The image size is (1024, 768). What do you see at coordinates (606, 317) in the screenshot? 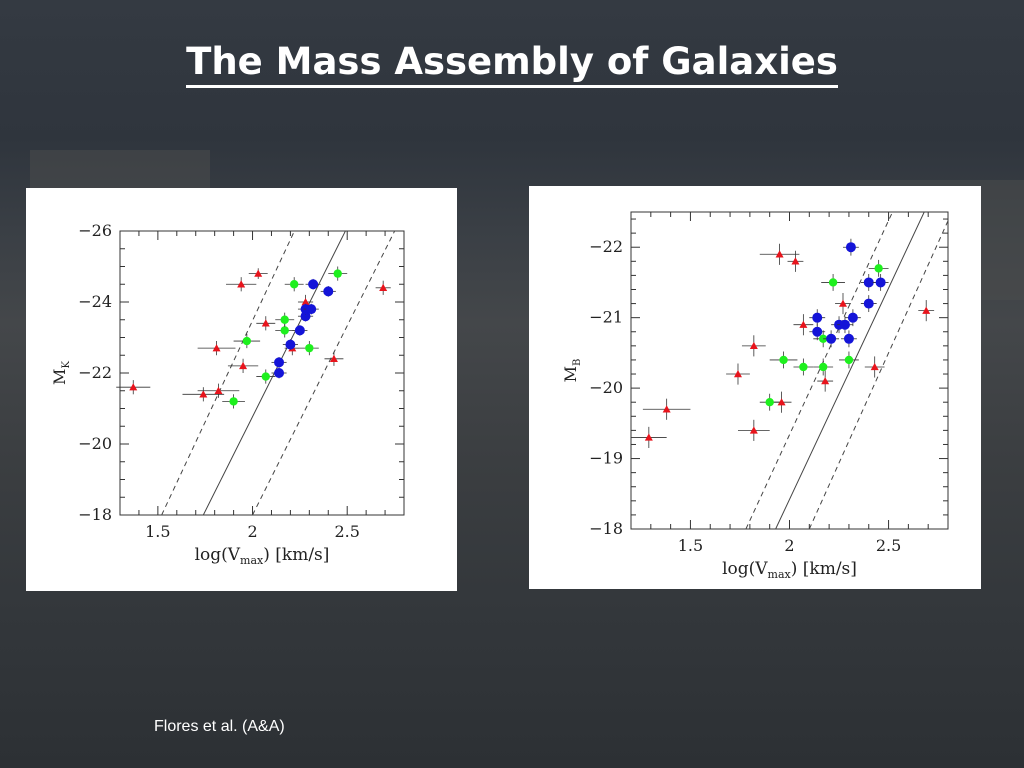
I see `y-tick-label: −21` at bounding box center [606, 317].